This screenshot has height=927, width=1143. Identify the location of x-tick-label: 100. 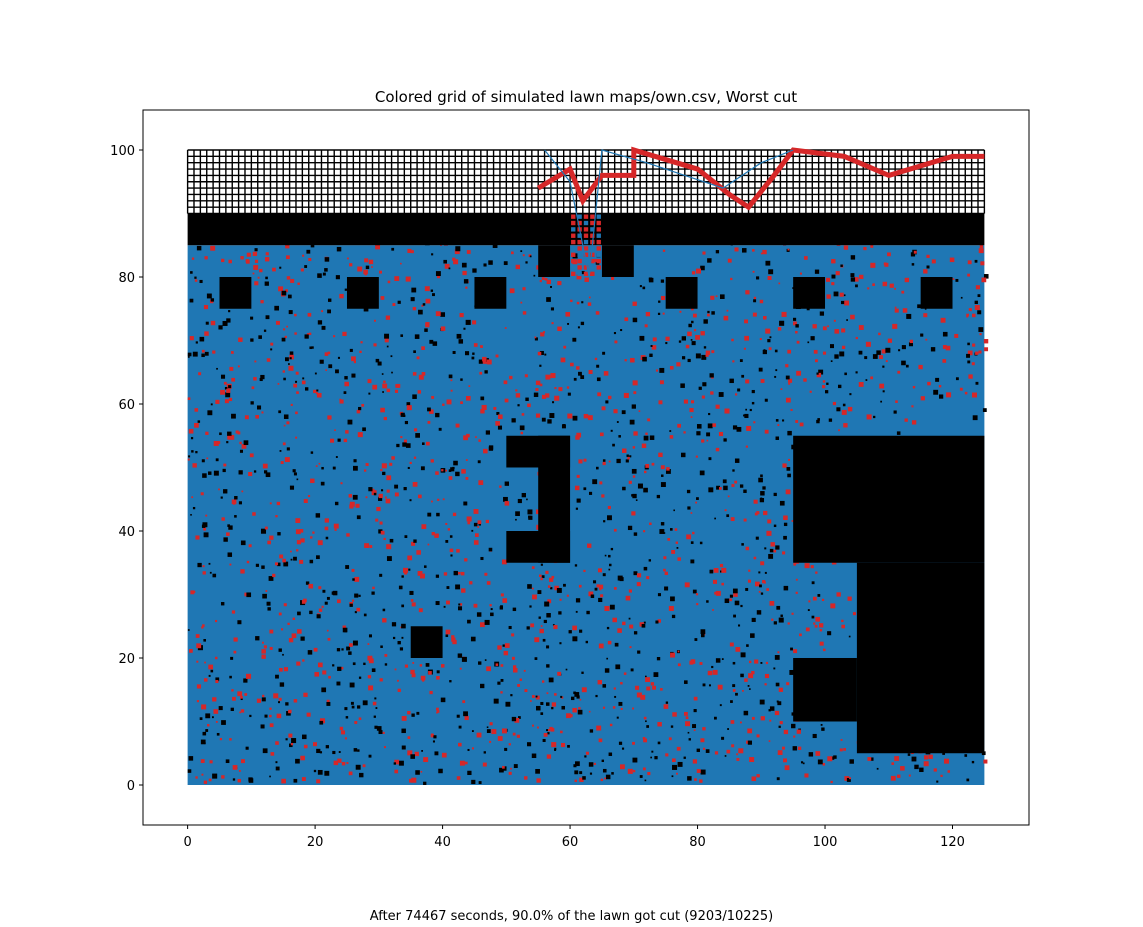
(825, 842).